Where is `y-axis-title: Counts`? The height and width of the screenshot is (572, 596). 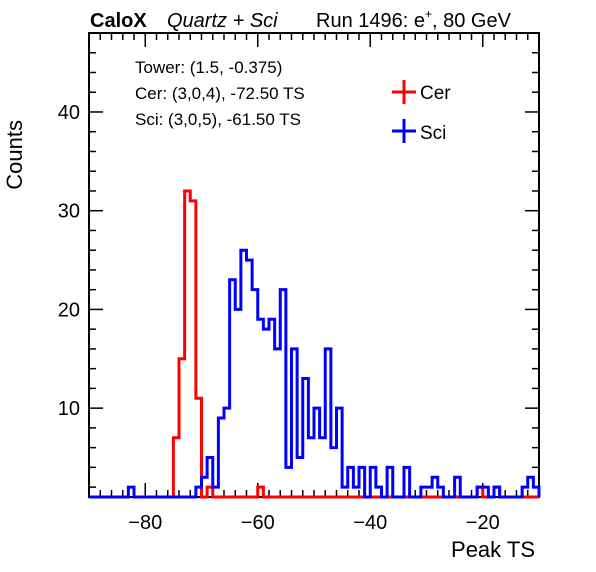 y-axis-title: Counts is located at coordinates (14, 155).